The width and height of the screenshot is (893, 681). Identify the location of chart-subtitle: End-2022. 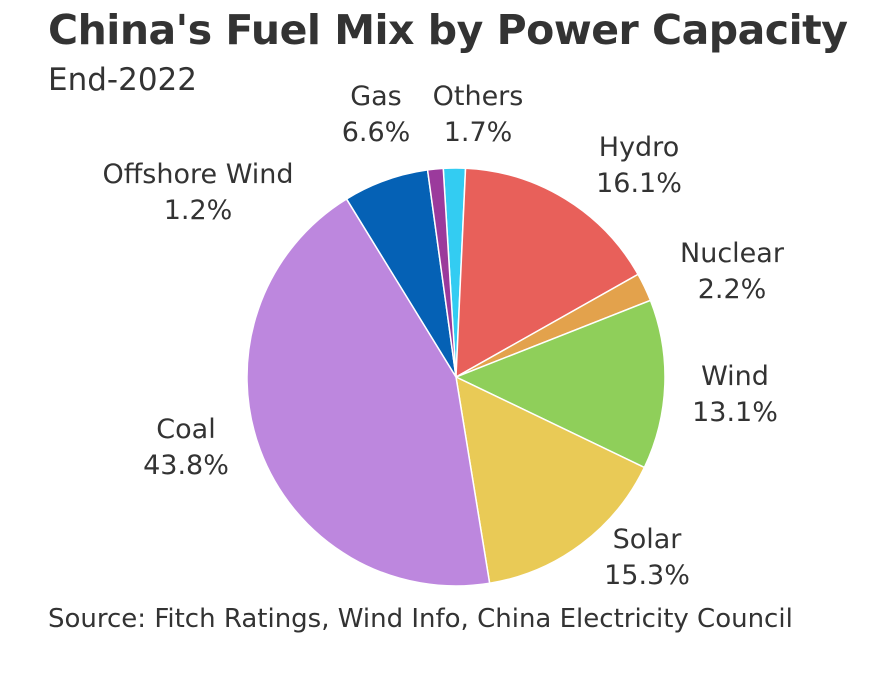
(122, 80).